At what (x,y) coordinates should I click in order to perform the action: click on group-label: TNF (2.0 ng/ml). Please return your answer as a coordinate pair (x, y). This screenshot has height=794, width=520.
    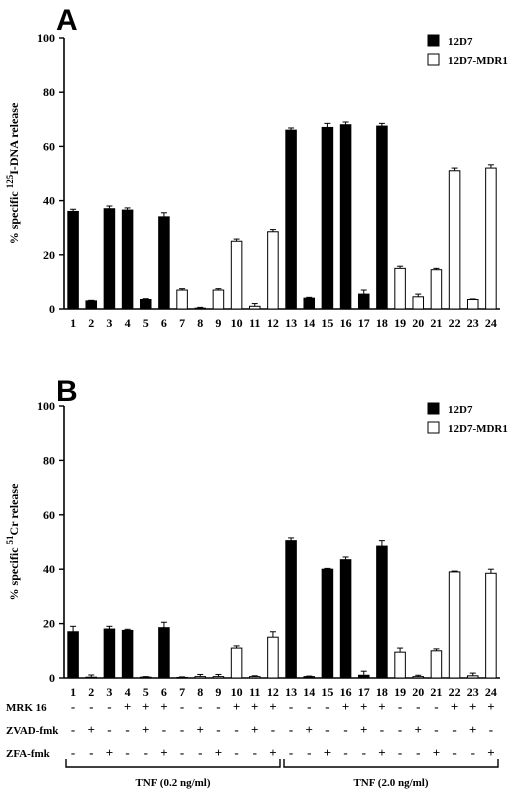
    Looking at the image, I should click on (390, 783).